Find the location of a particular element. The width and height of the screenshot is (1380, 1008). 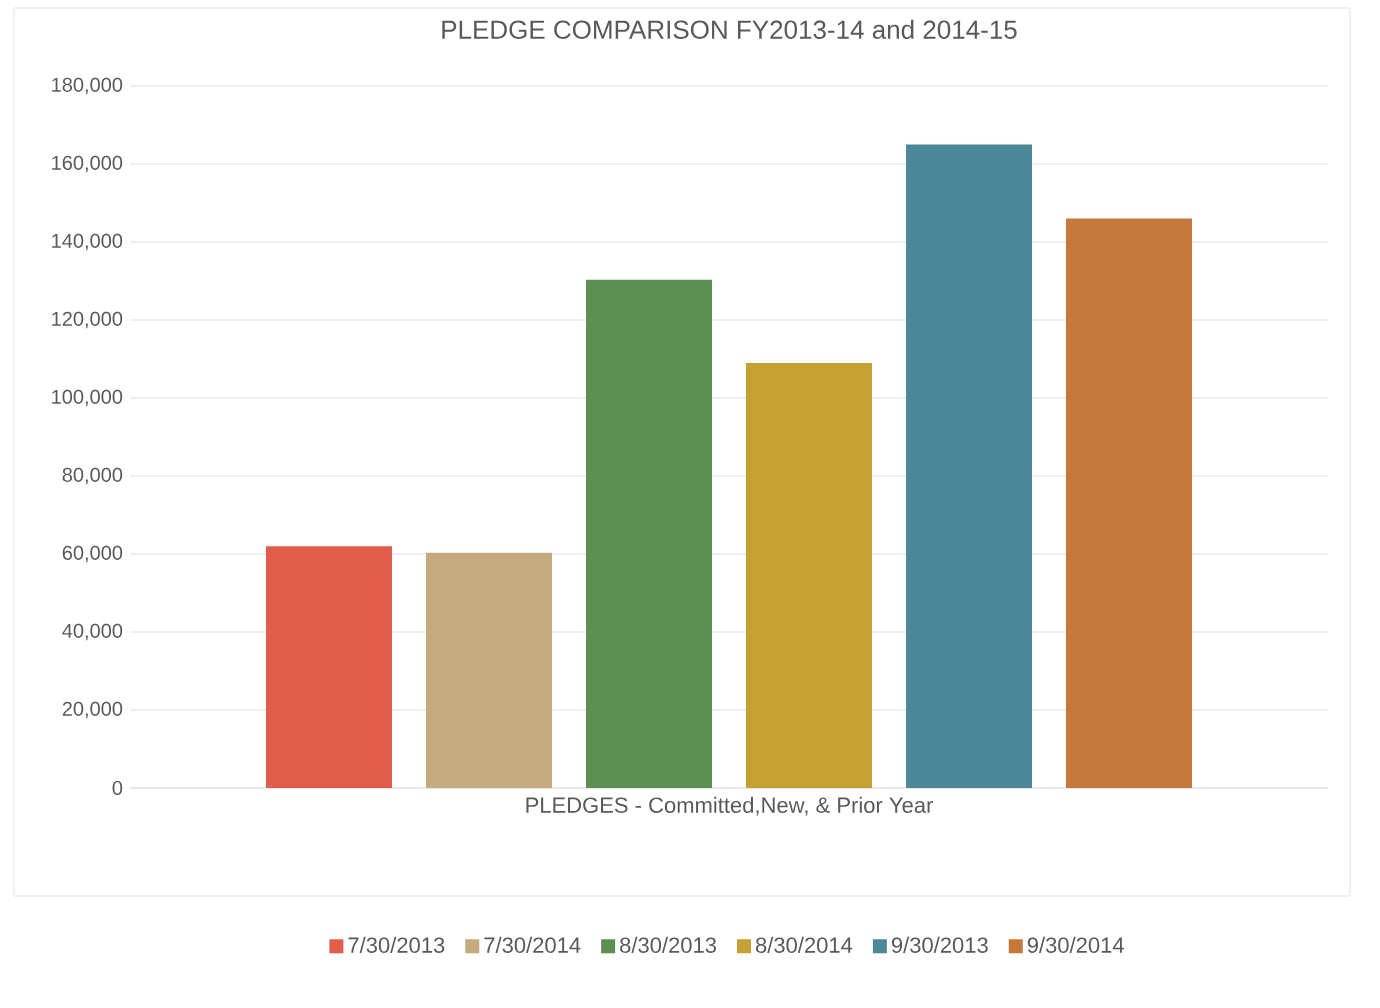

y-tick-label: 180,000 is located at coordinates (87, 86).